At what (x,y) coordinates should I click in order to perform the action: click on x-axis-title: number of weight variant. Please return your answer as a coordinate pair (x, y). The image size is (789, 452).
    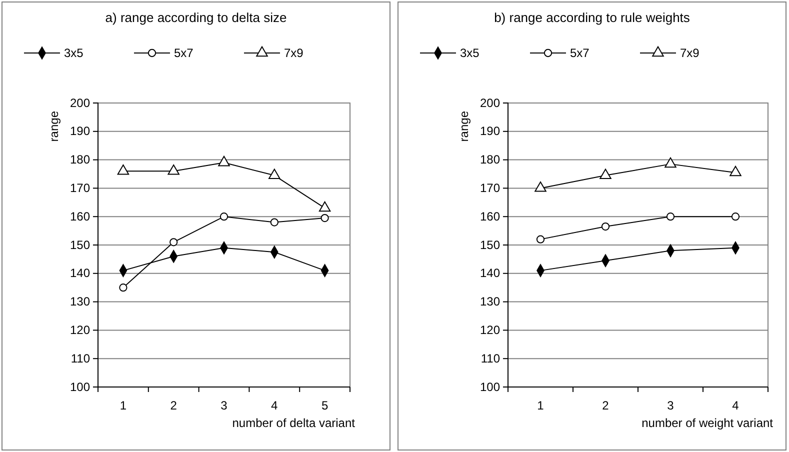
    Looking at the image, I should click on (708, 423).